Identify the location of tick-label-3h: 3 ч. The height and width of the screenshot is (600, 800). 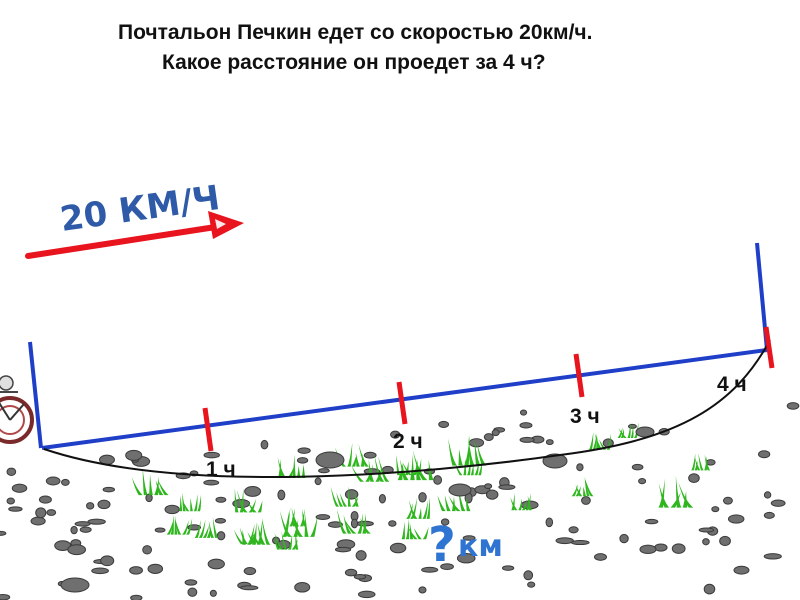
(585, 416).